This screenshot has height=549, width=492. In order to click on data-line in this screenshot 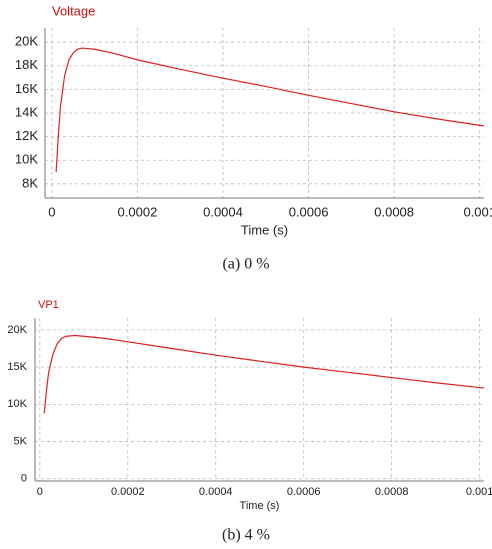, I will do `click(264, 374)`.